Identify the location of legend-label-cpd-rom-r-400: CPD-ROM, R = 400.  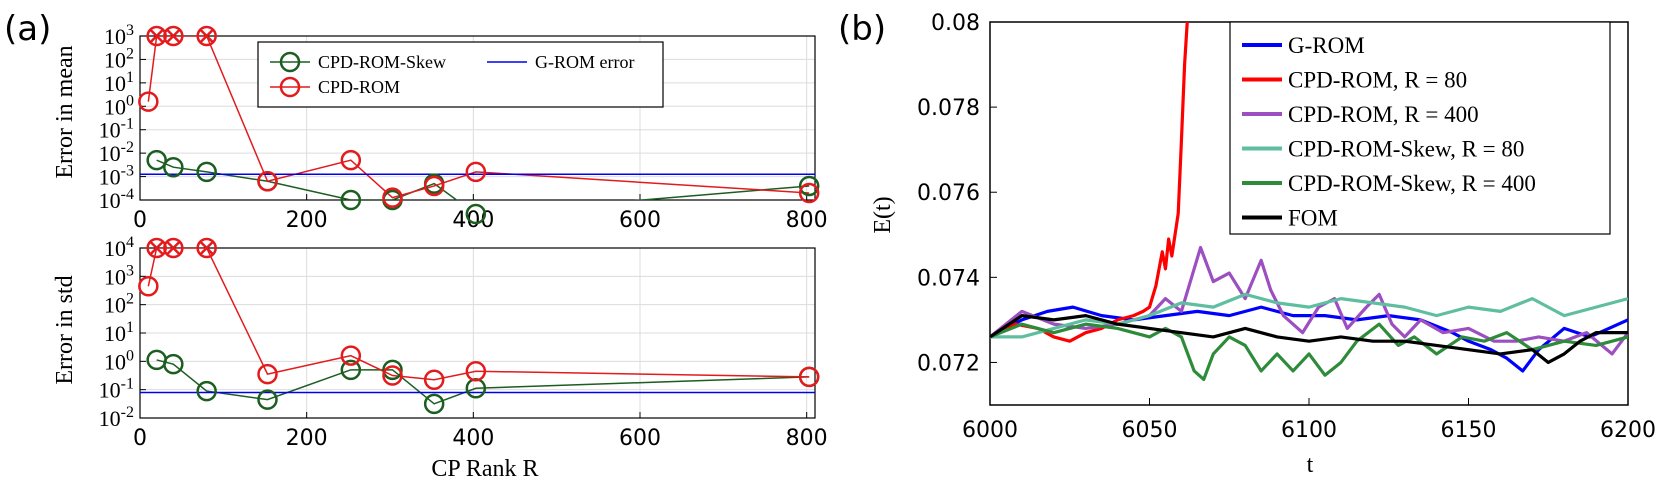
(1383, 114).